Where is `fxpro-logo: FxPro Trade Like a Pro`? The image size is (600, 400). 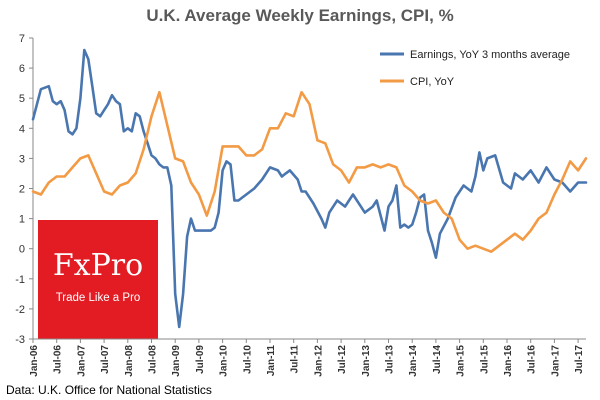 fxpro-logo: FxPro Trade Like a Pro is located at coordinates (98, 279).